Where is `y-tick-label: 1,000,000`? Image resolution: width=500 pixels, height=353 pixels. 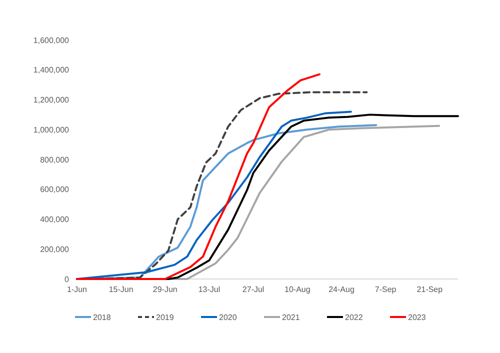
y-tick-label: 1,000,000 is located at coordinates (51, 129).